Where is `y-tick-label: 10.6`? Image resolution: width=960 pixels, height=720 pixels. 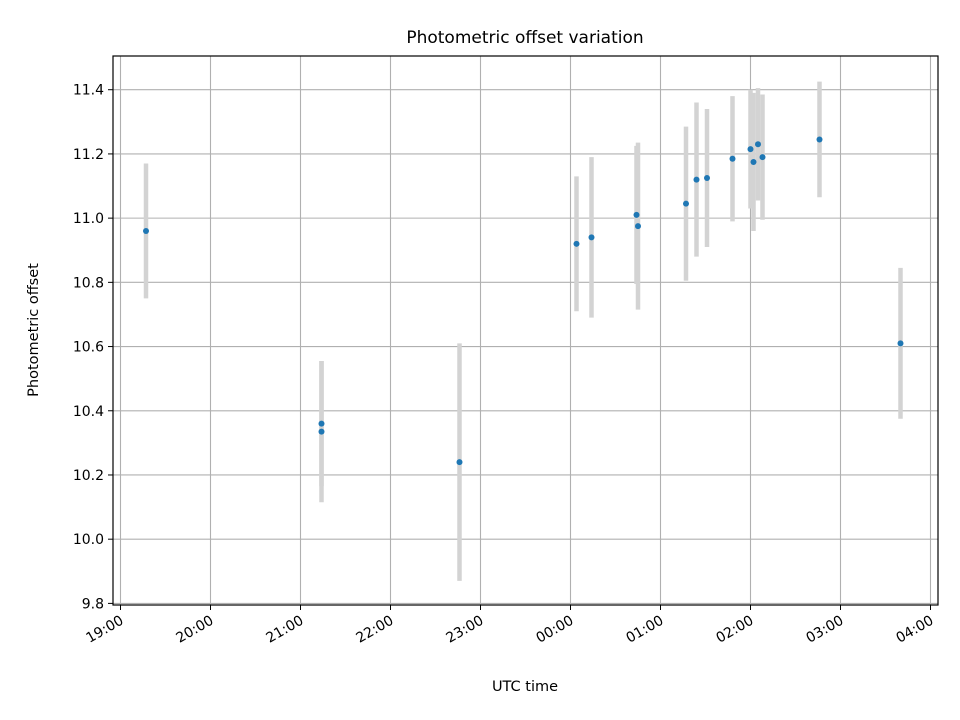 y-tick-label: 10.6 is located at coordinates (88, 348).